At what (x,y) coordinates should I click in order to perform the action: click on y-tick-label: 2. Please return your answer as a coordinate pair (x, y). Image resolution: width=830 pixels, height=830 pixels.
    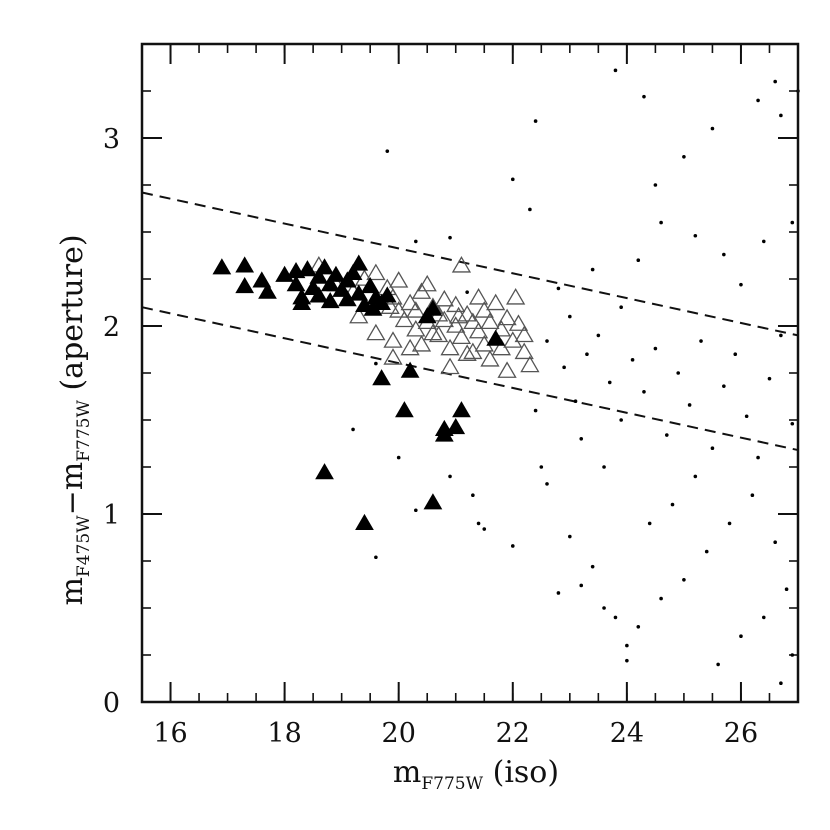
    Looking at the image, I should click on (111, 327).